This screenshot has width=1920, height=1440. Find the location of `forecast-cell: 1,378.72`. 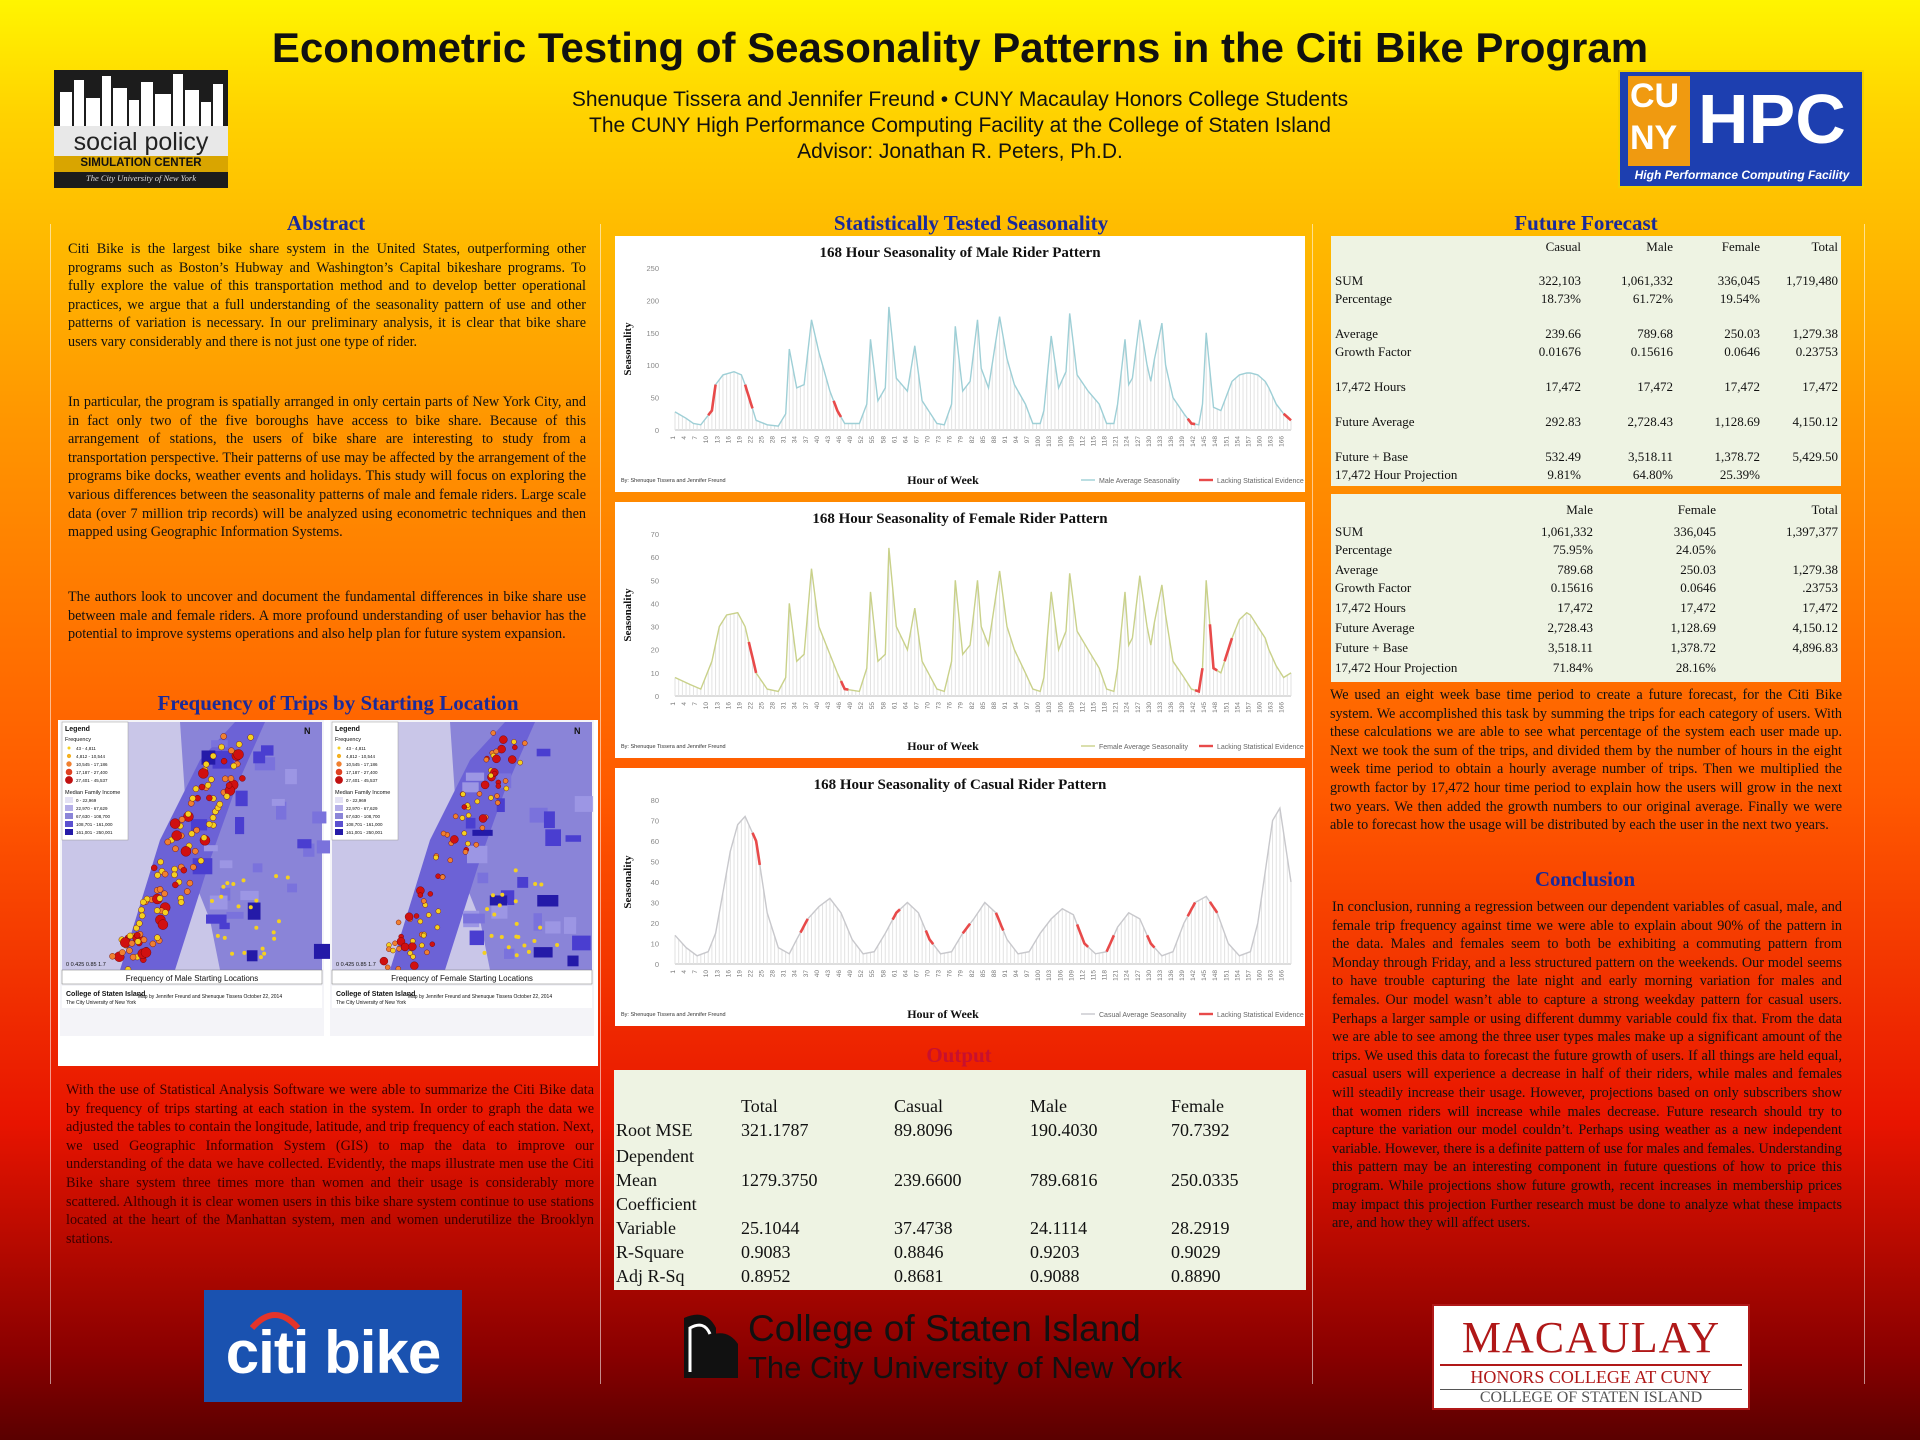

forecast-cell: 1,378.72 is located at coordinates (1693, 647).